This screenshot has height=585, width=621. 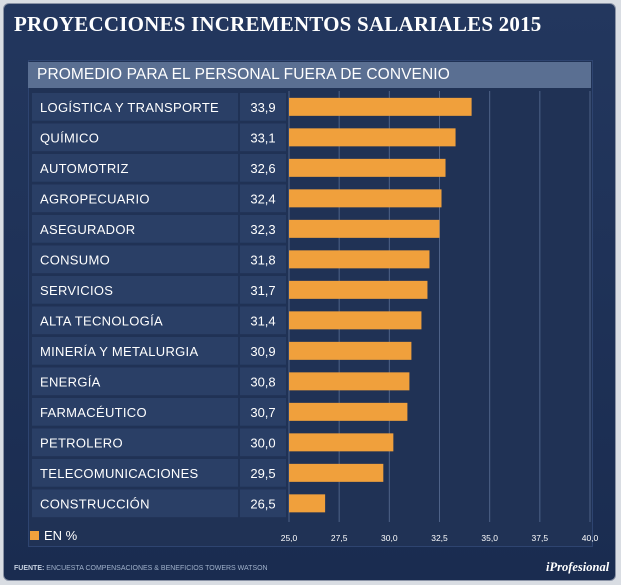 I want to click on category-label: ENERGÍA, so click(x=70, y=381).